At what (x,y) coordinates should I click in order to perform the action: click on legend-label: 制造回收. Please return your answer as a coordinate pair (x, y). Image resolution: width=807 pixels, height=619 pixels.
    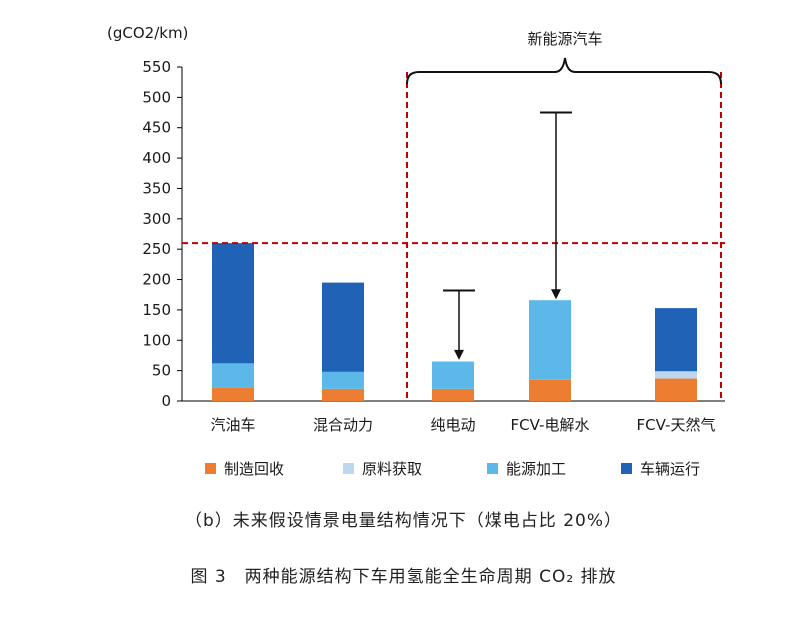
    Looking at the image, I should click on (254, 469).